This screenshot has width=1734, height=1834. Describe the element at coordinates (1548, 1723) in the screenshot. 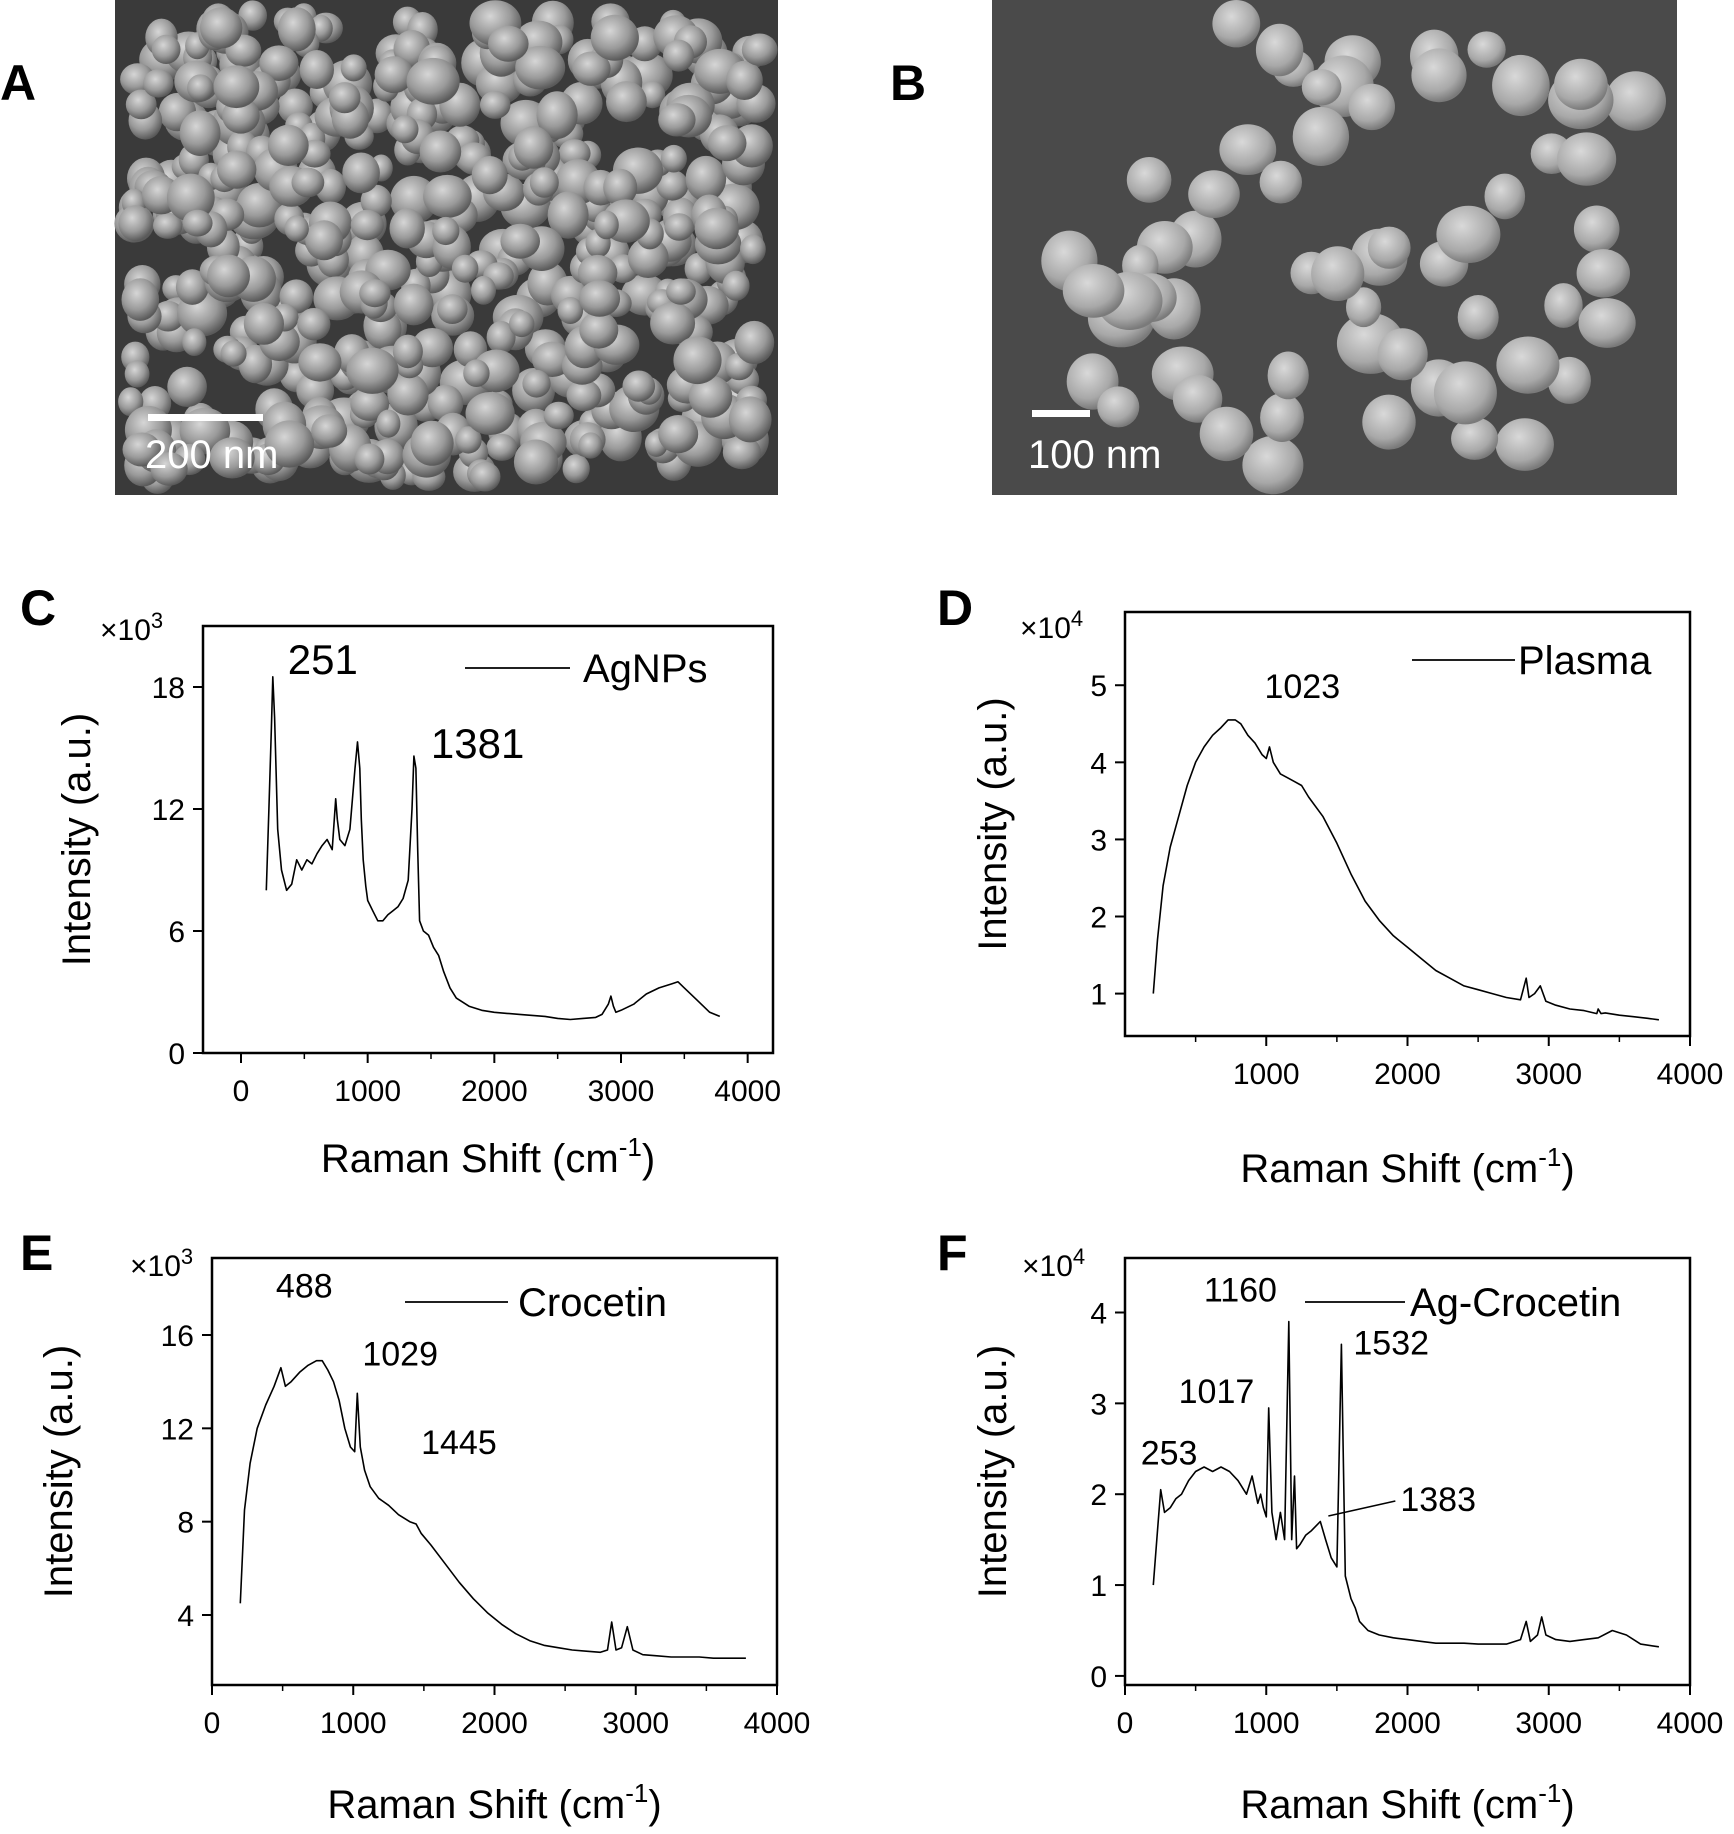

I see `x-tick-label-f: 3000` at that location.